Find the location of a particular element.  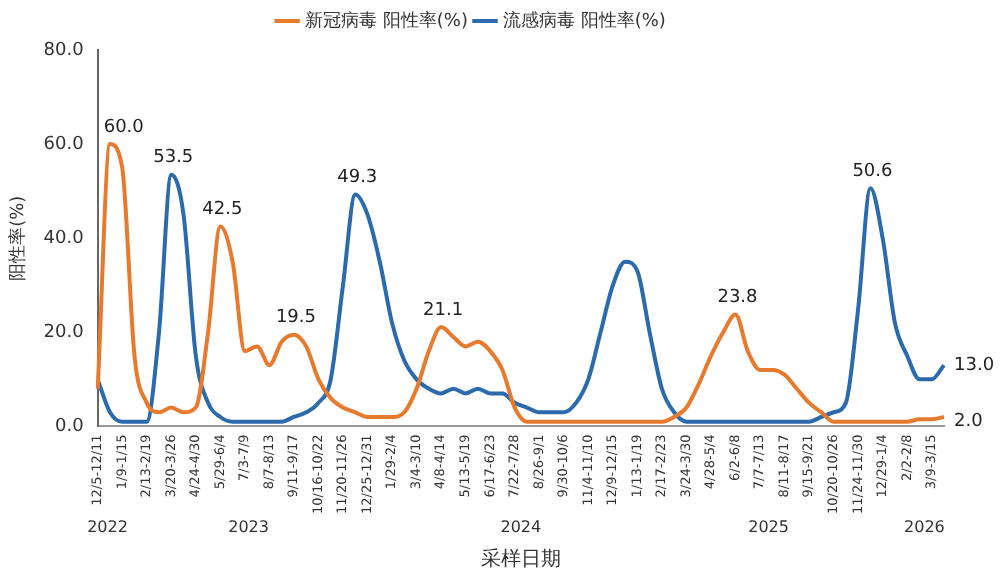

text: 2025 is located at coordinates (768, 527).